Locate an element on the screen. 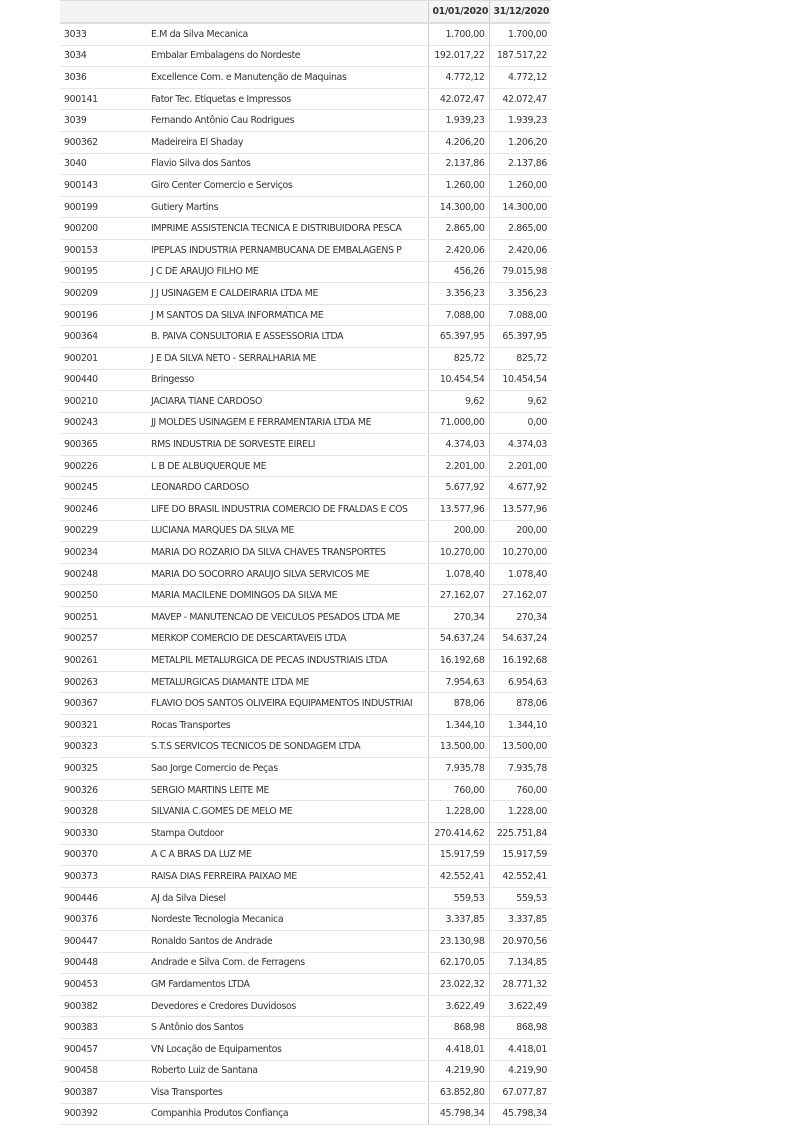  cell-name: Madeireira El Shaday is located at coordinates (287, 142).